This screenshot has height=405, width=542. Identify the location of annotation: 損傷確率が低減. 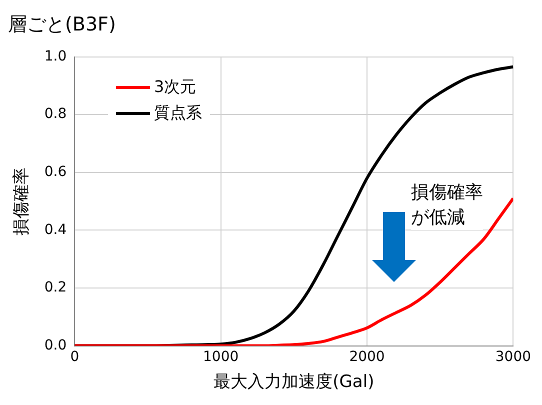
(447, 205).